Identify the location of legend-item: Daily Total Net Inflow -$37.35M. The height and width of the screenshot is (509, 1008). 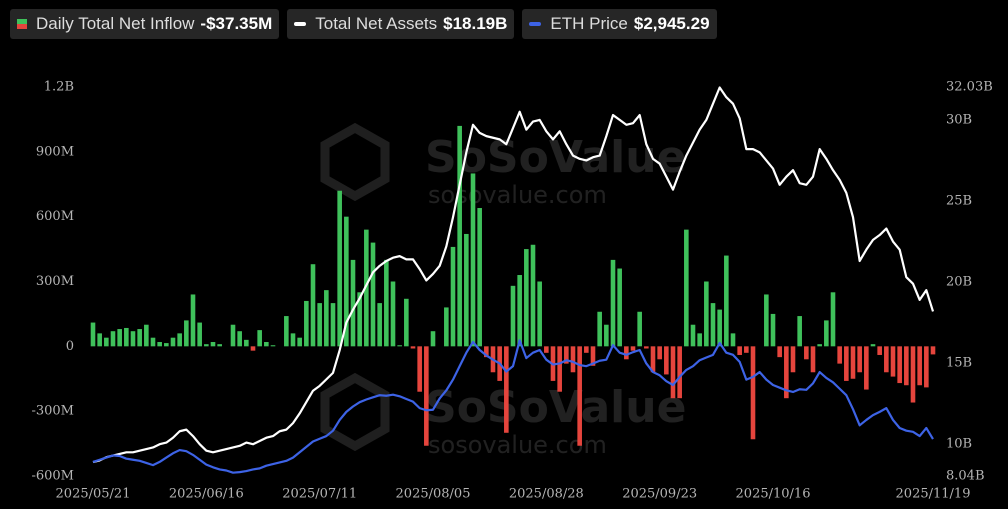
(145, 24).